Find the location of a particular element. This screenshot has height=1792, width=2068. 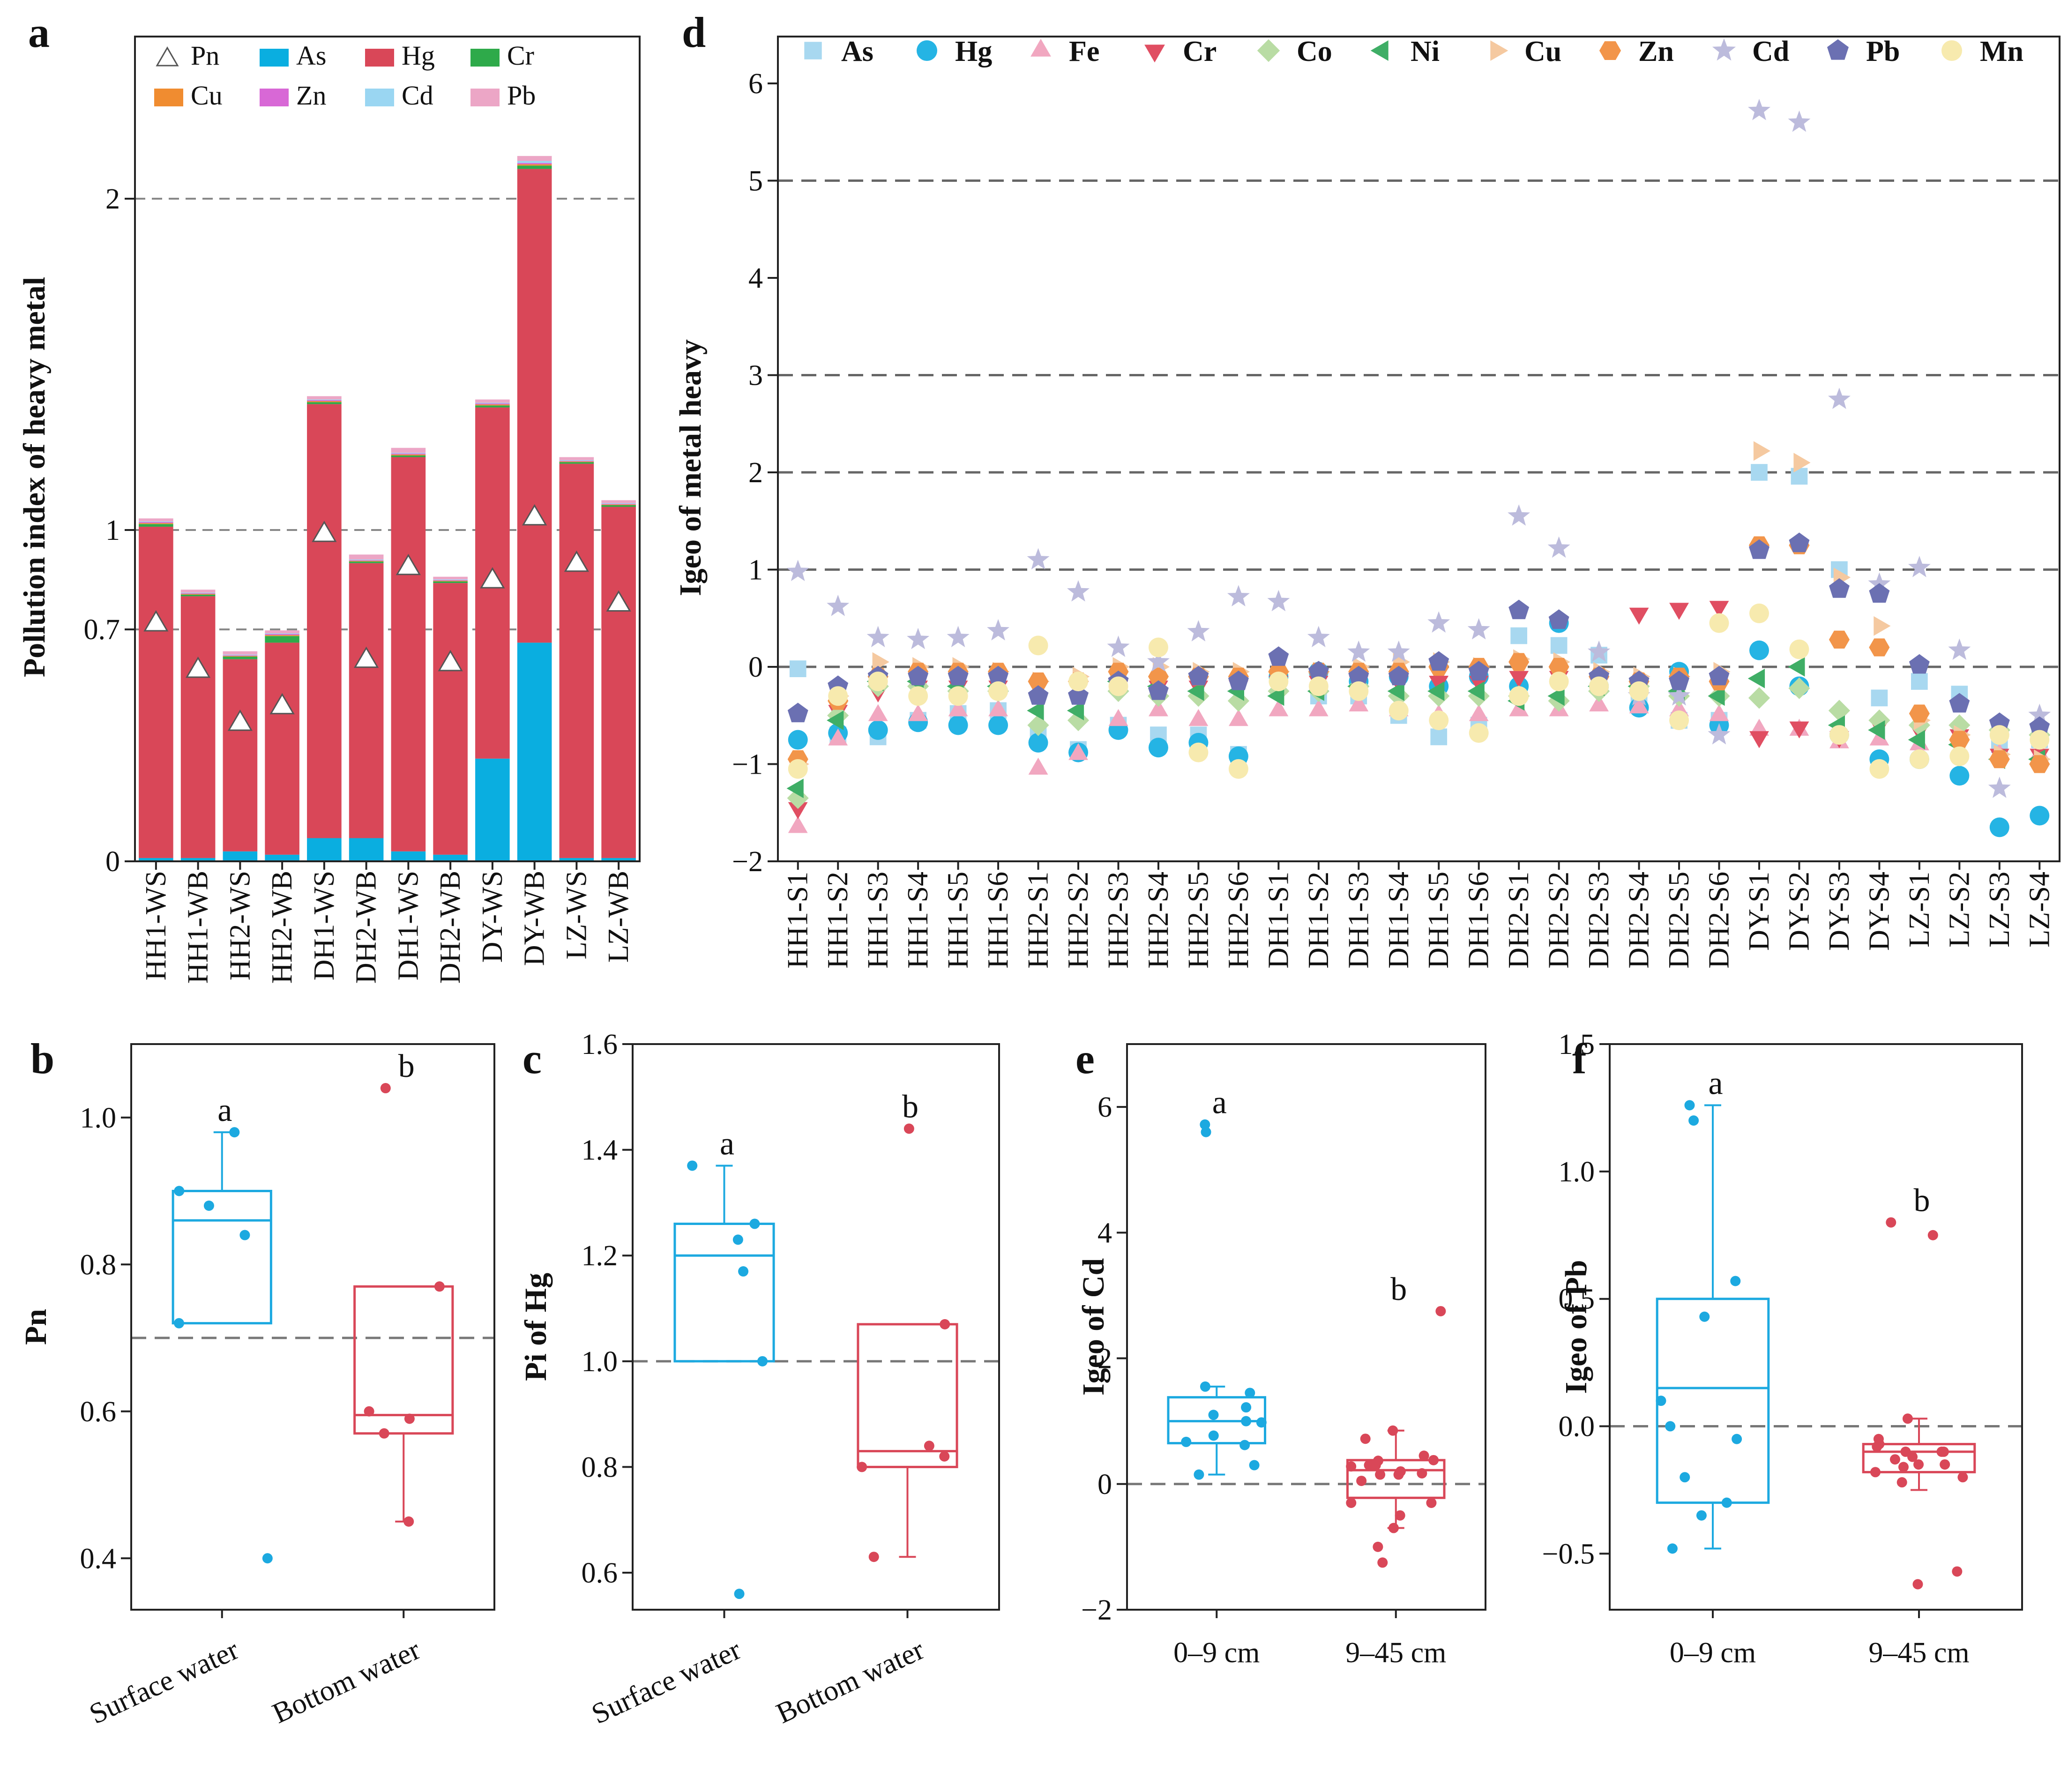

box-Surface water is located at coordinates (724, 1293).